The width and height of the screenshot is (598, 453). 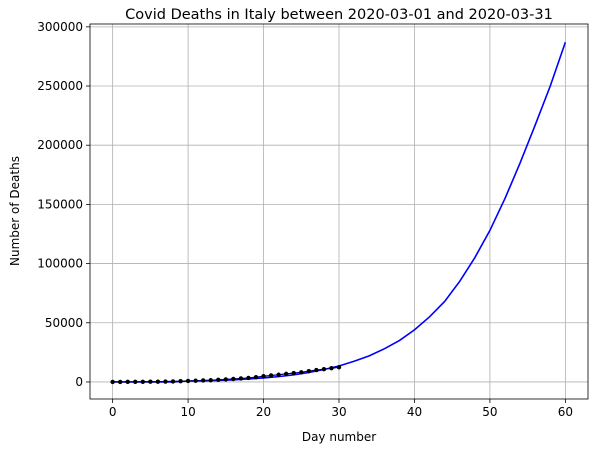 I want to click on y-tick-label: 300000, so click(x=60, y=27).